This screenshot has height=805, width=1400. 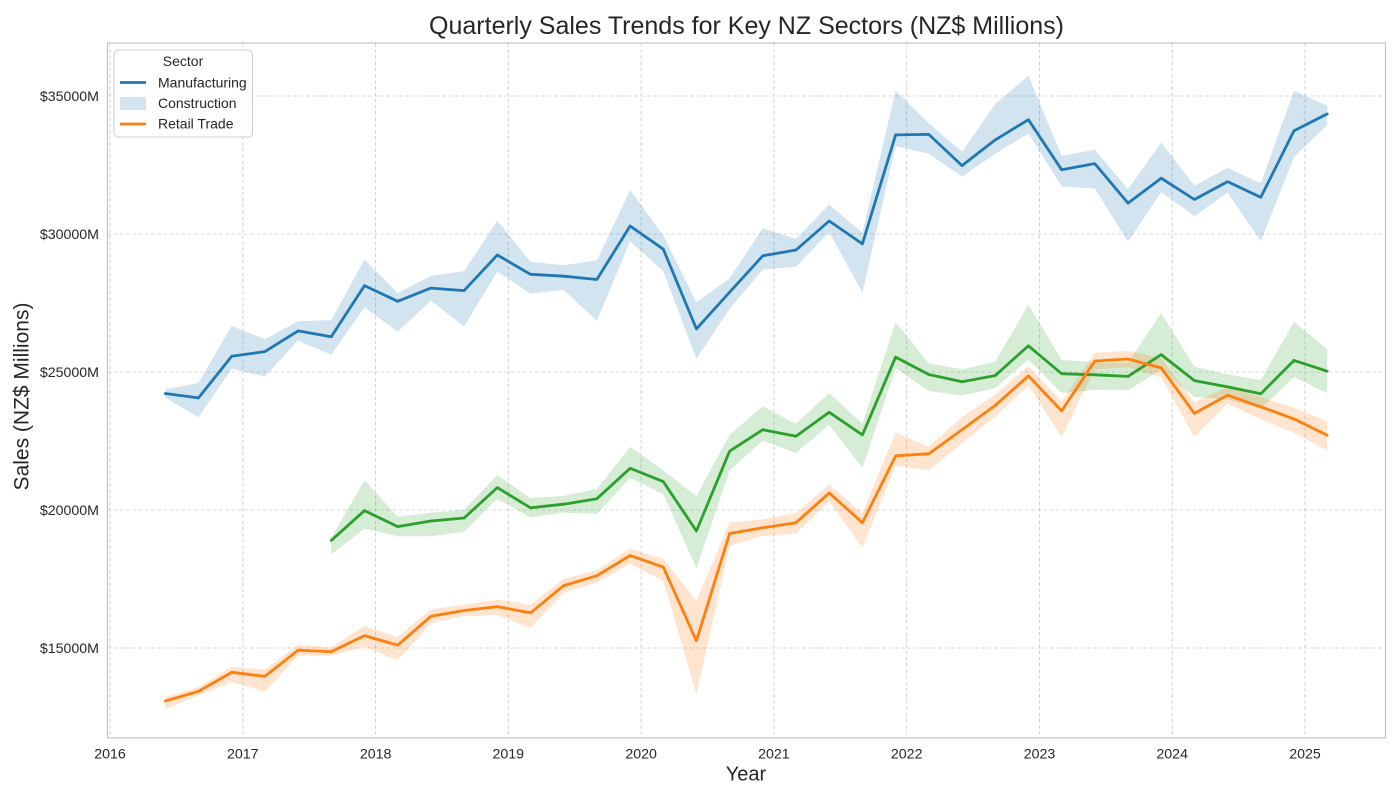 I want to click on svg-text: 2020, so click(x=641, y=755).